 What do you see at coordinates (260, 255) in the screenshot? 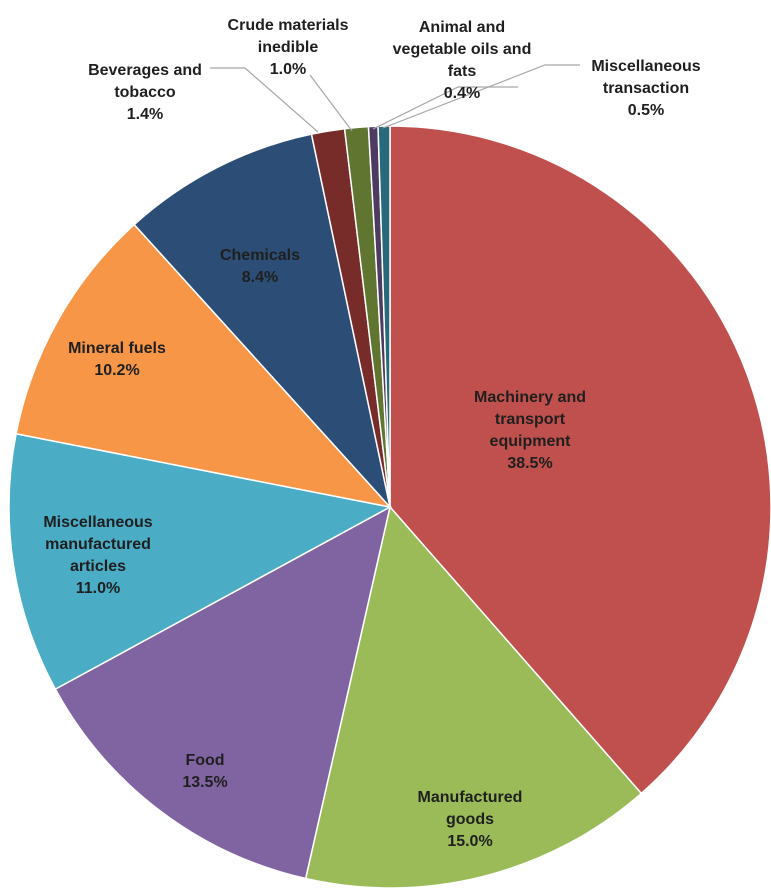
I see `slice-name-line: Chemicals` at bounding box center [260, 255].